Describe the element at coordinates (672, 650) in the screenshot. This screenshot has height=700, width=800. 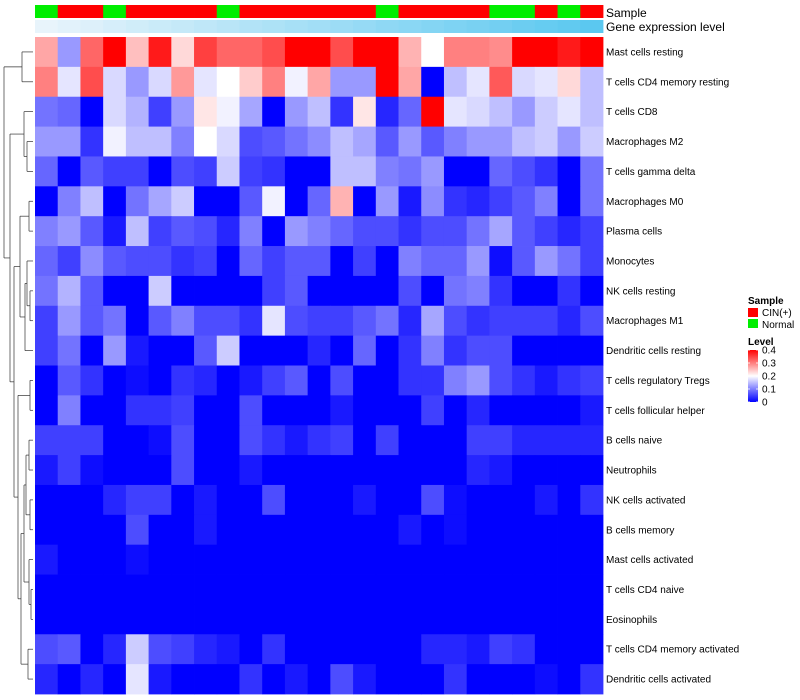
I see `row-label: T cells CD4 memory activated` at that location.